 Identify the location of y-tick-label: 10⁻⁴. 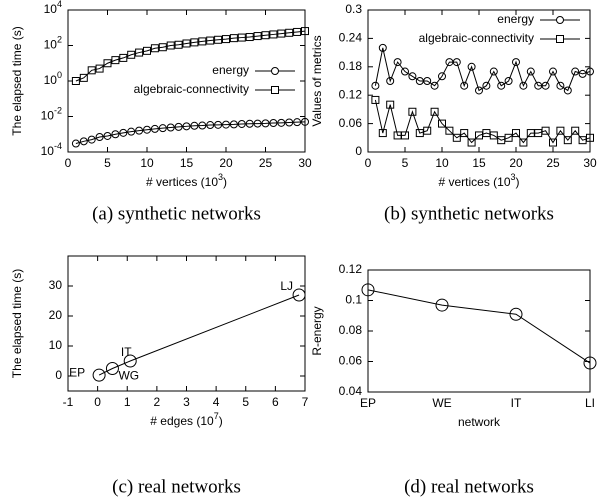
(51, 149).